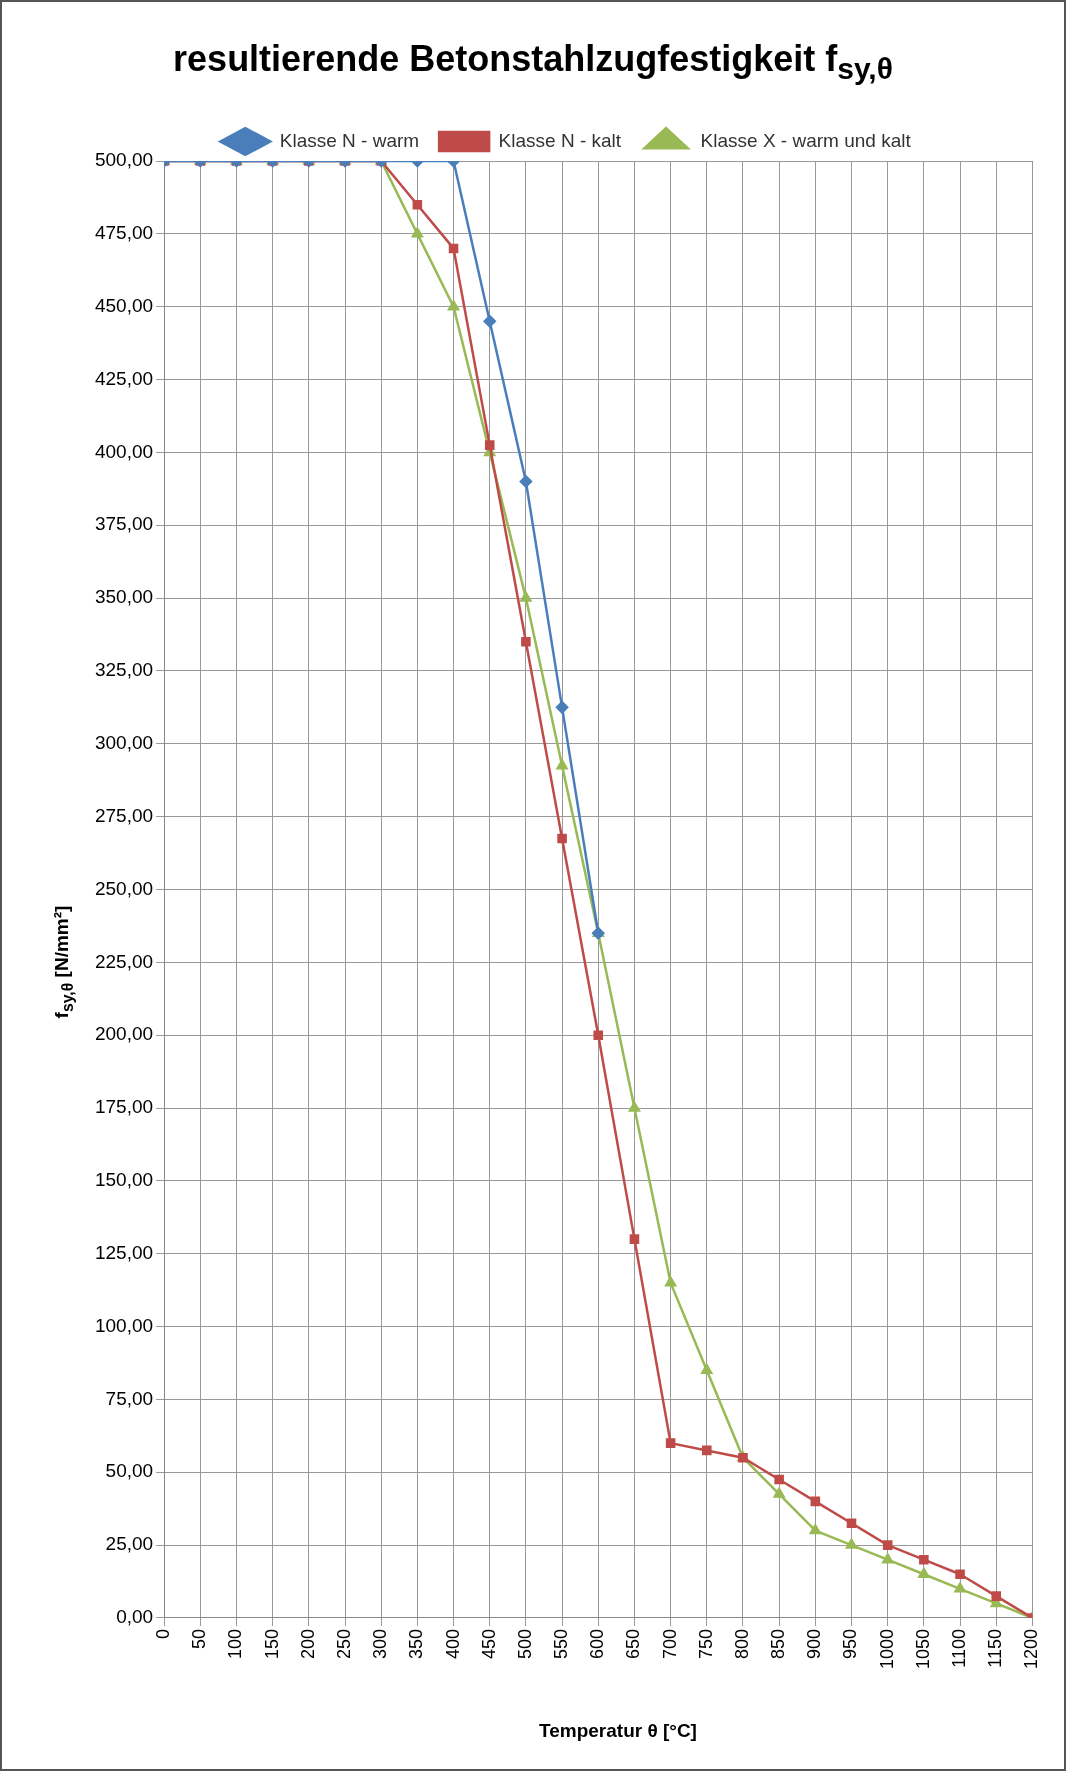  What do you see at coordinates (633, 1643) in the screenshot?
I see `x-tick-label: 650` at bounding box center [633, 1643].